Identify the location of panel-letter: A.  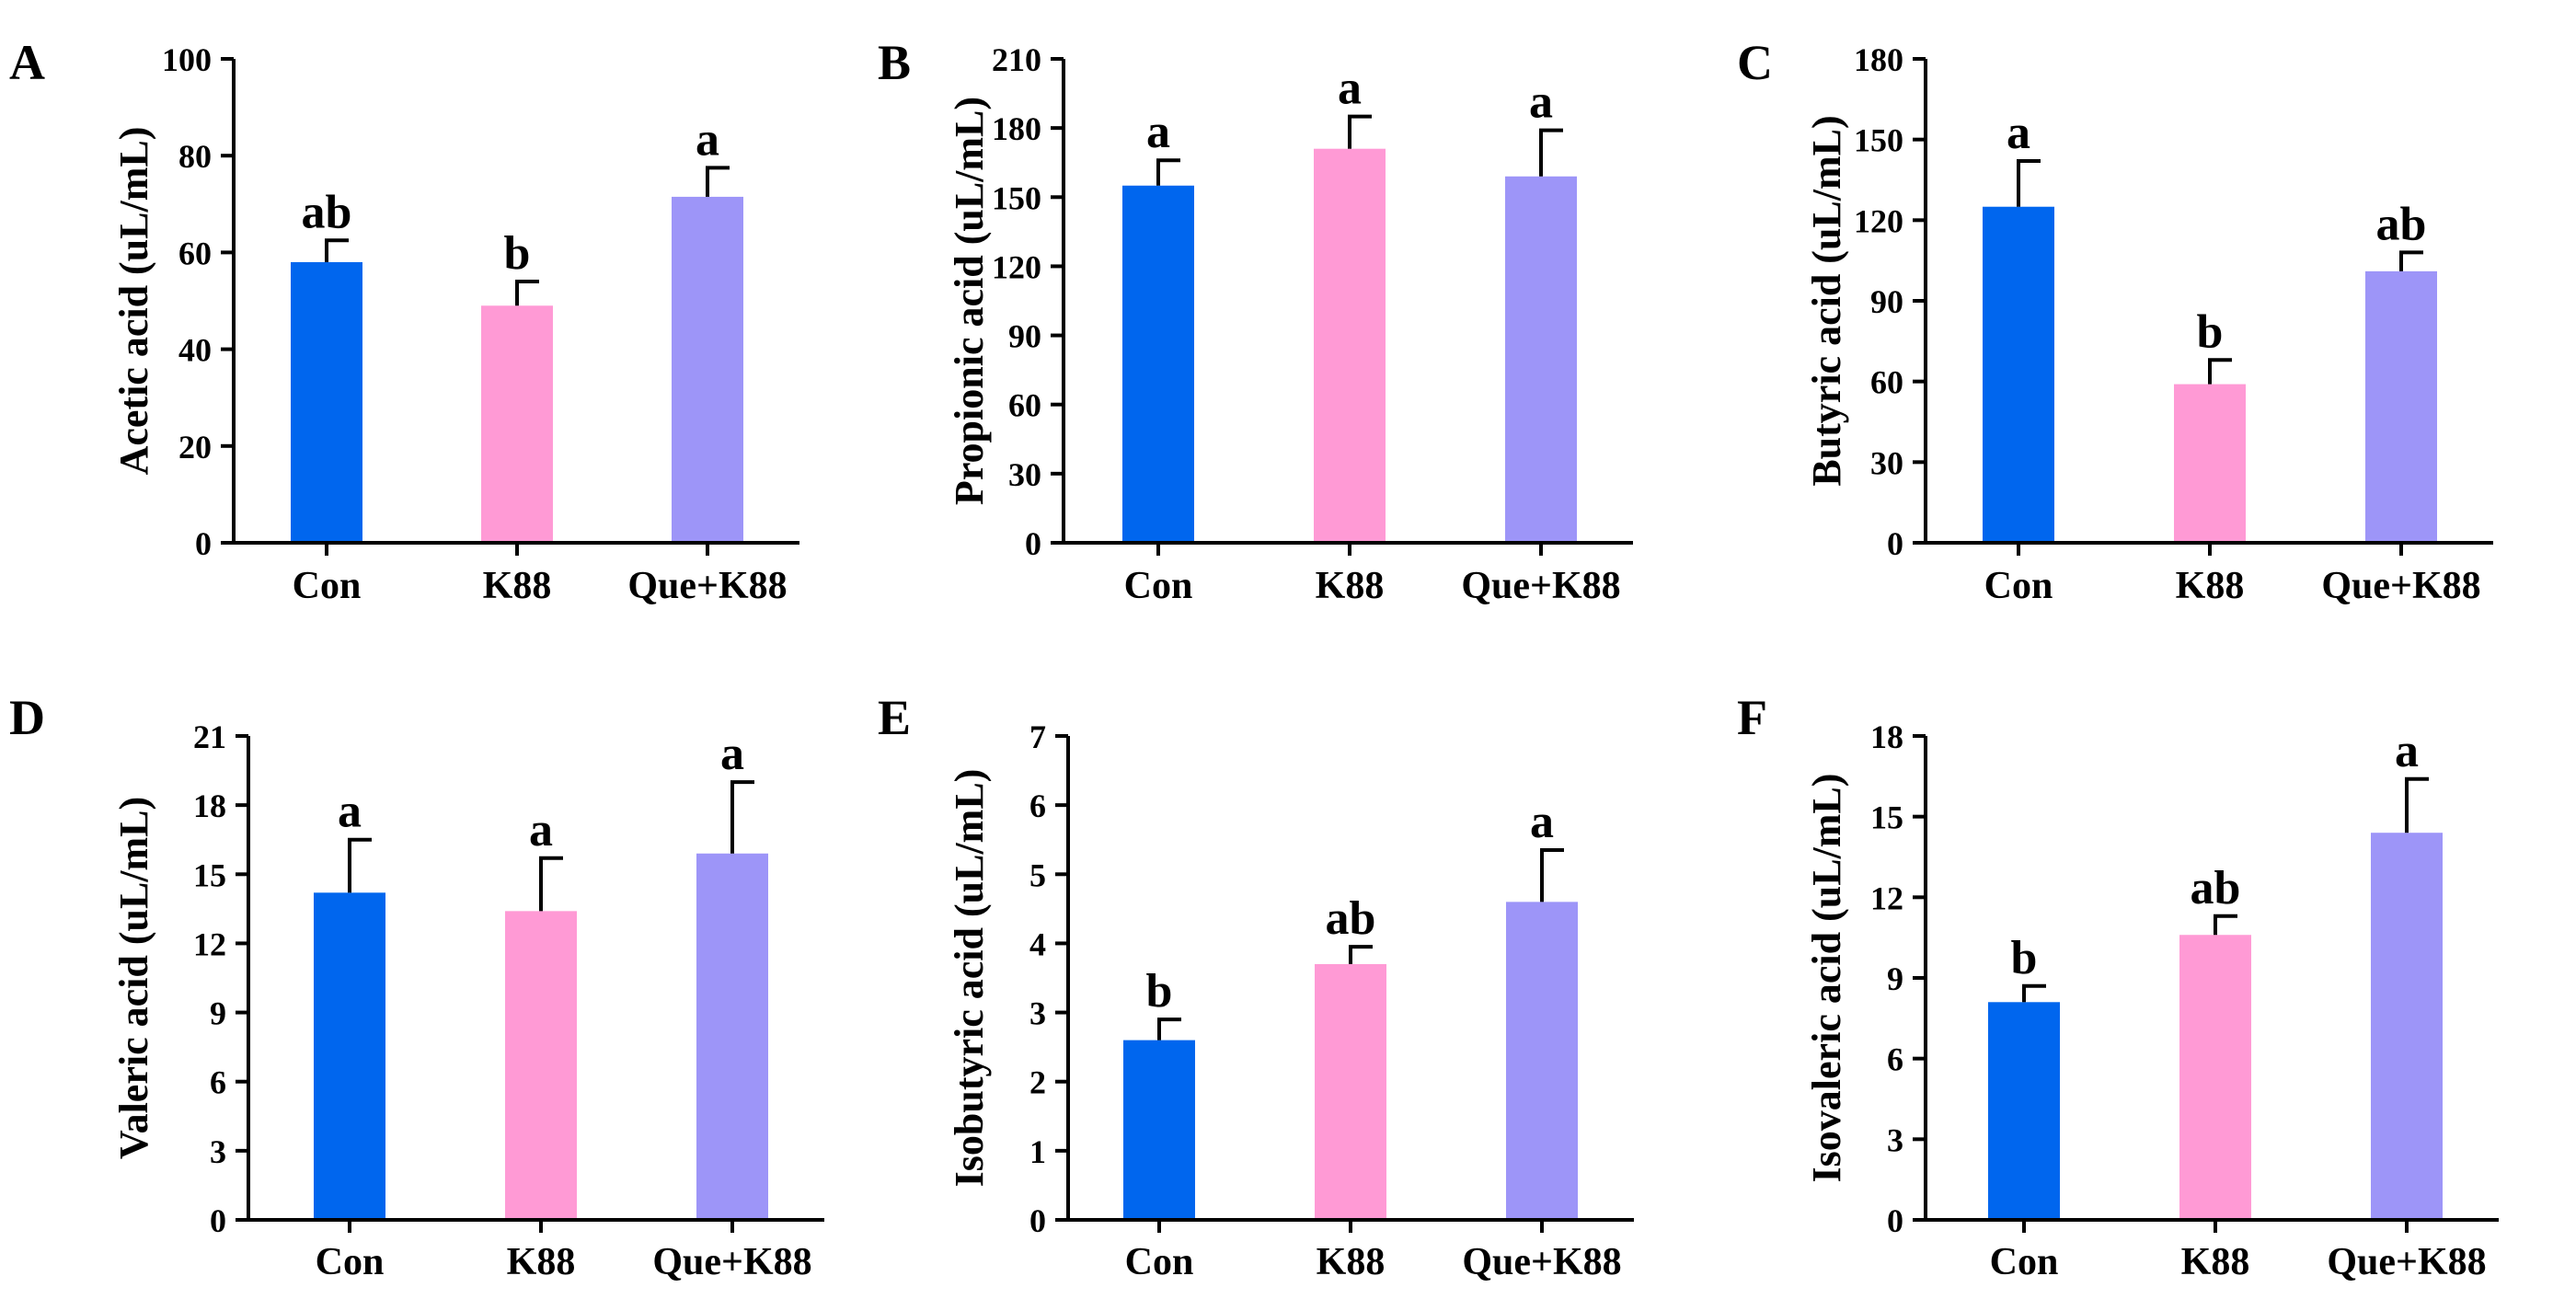
(27, 62).